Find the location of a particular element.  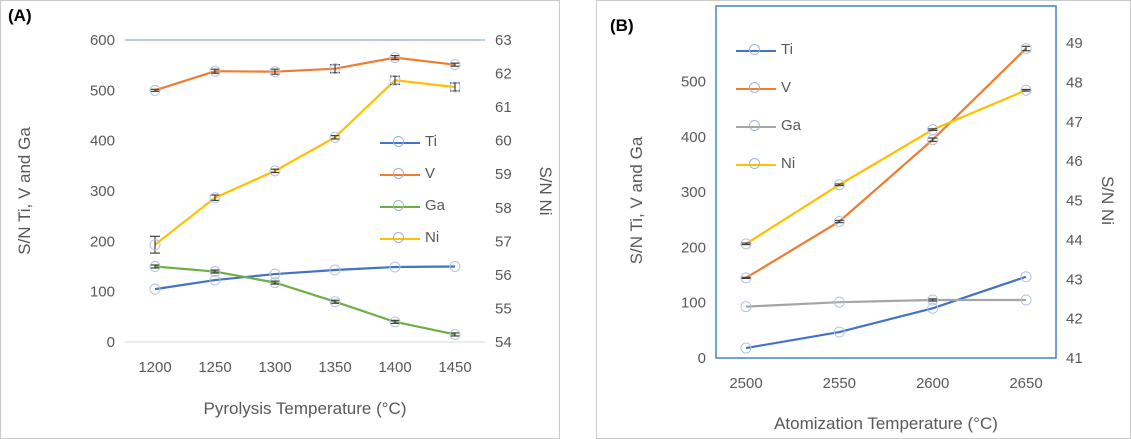

y-right-tick-label: 63 is located at coordinates (503, 40).